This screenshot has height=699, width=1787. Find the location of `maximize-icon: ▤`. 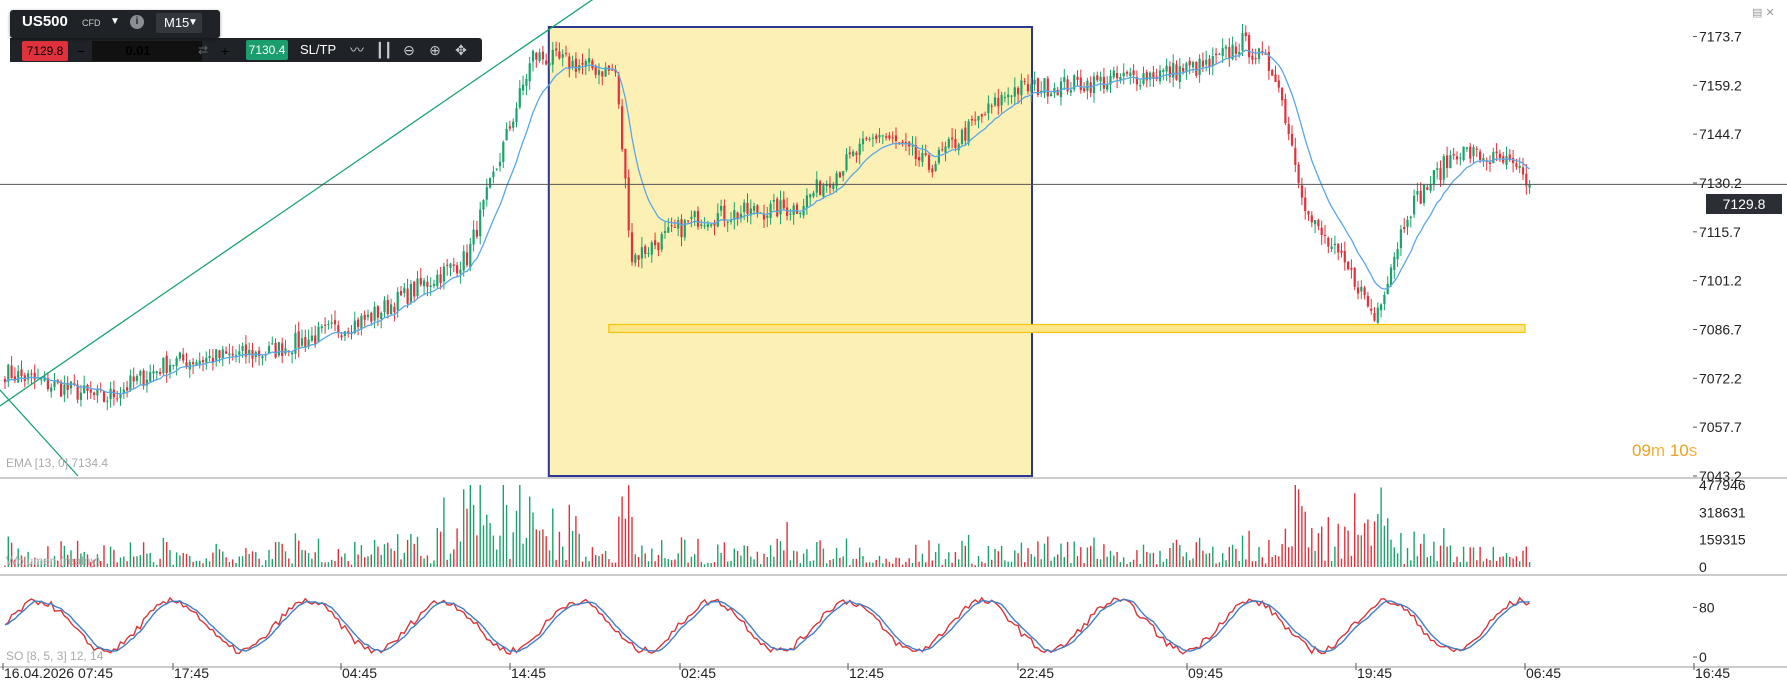

maximize-icon: ▤ is located at coordinates (1757, 13).